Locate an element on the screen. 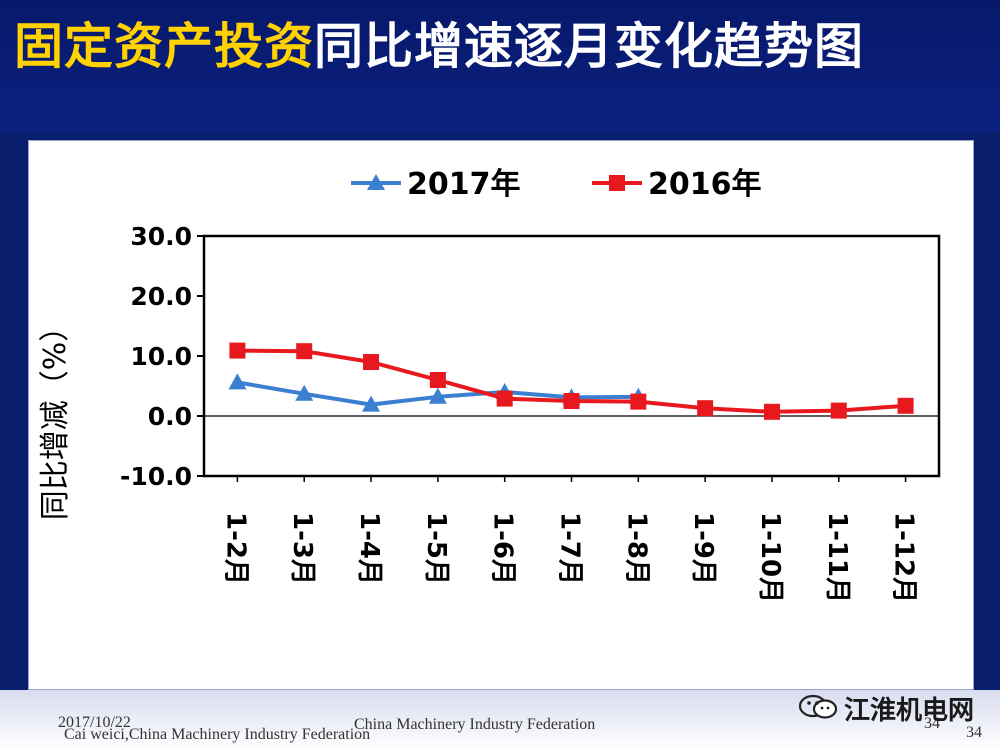  wechat-icon is located at coordinates (818, 706).